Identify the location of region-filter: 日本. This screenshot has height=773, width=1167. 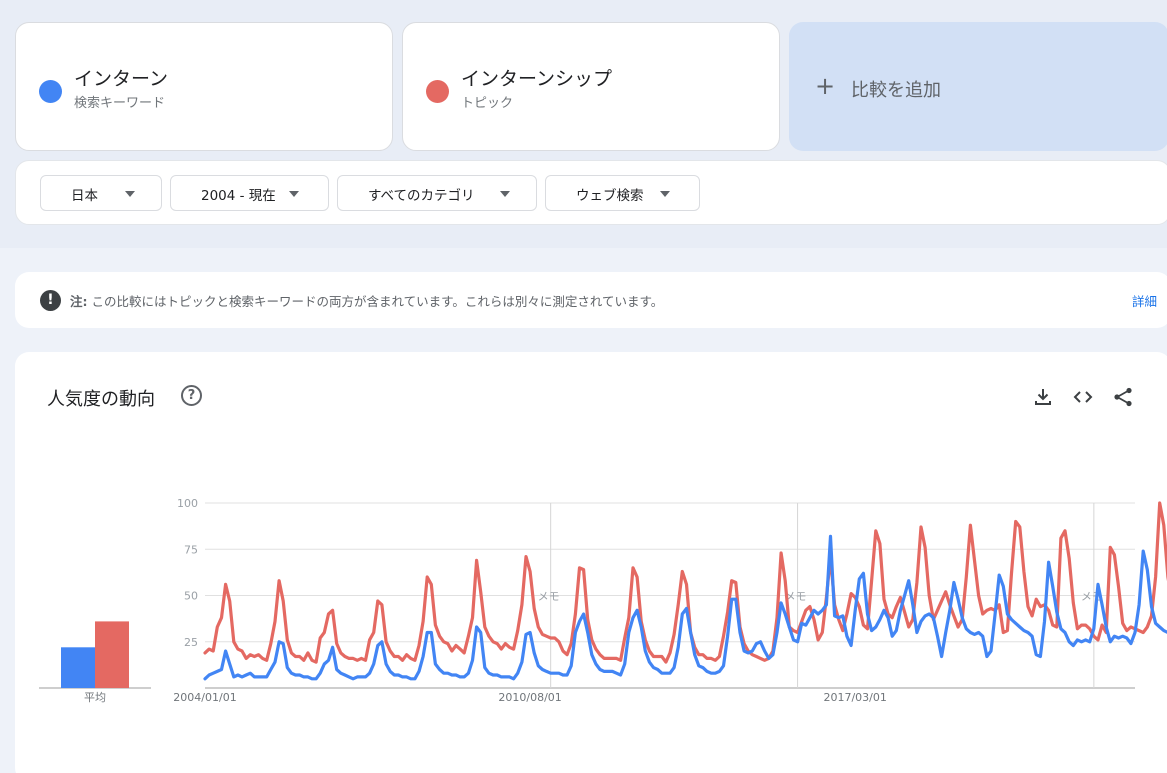
(101, 193).